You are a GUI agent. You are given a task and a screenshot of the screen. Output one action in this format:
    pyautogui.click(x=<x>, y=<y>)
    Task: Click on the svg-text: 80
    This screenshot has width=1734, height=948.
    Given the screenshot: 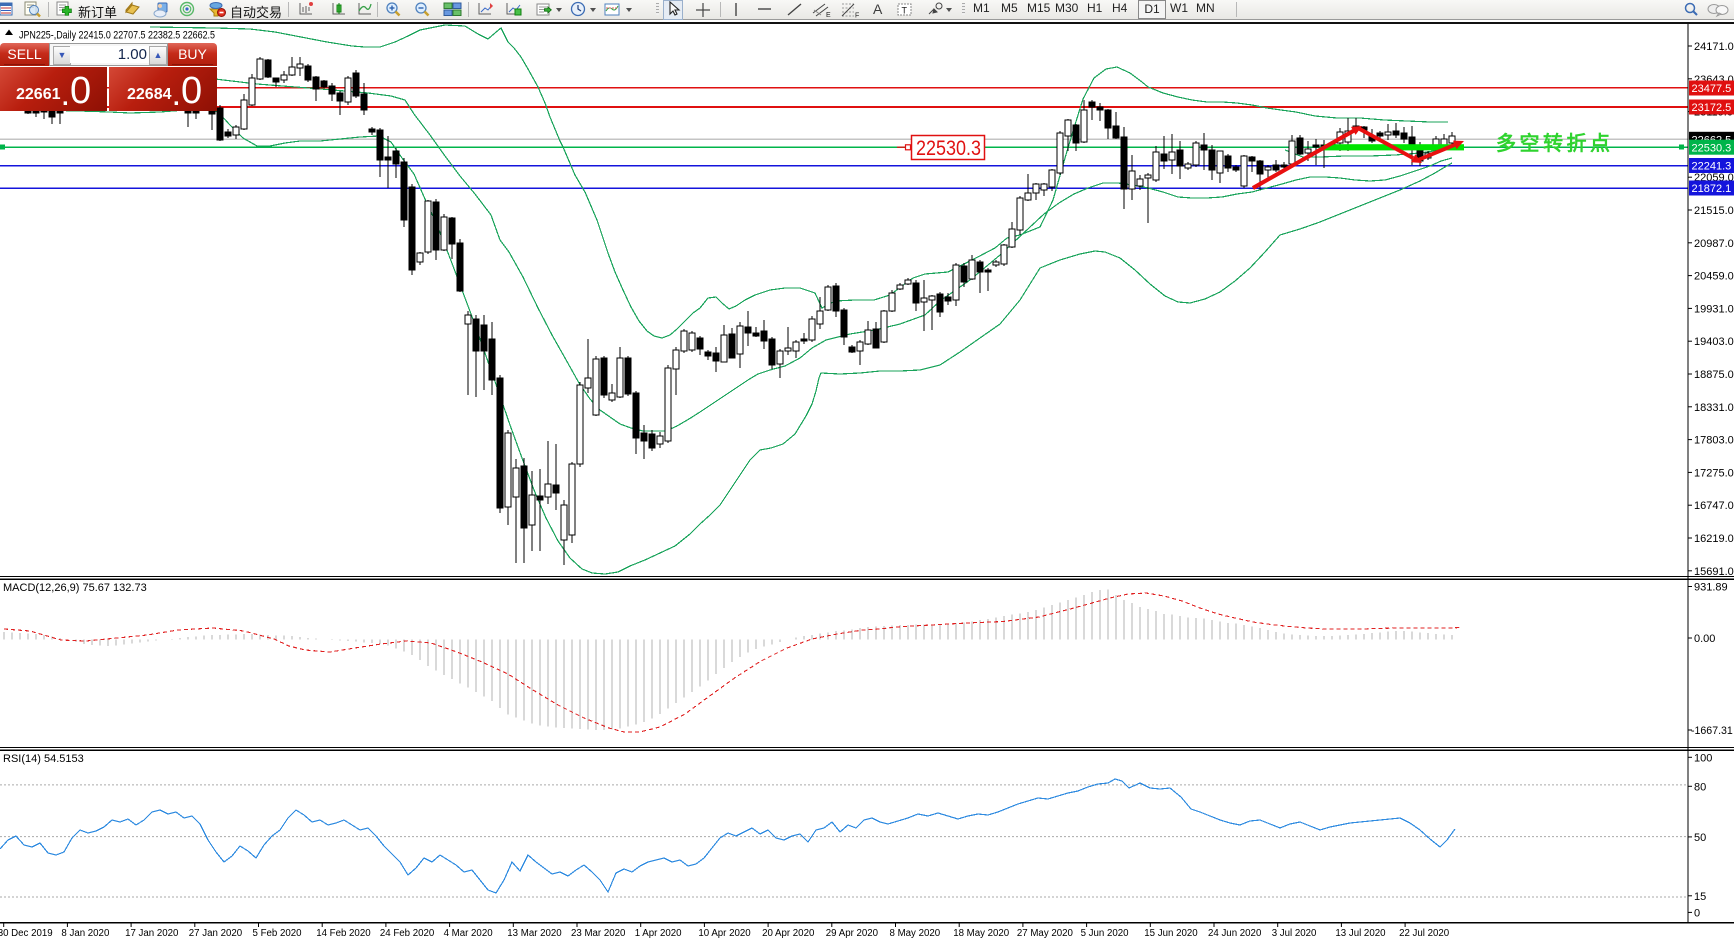 What is the action you would take?
    pyautogui.click(x=1700, y=787)
    